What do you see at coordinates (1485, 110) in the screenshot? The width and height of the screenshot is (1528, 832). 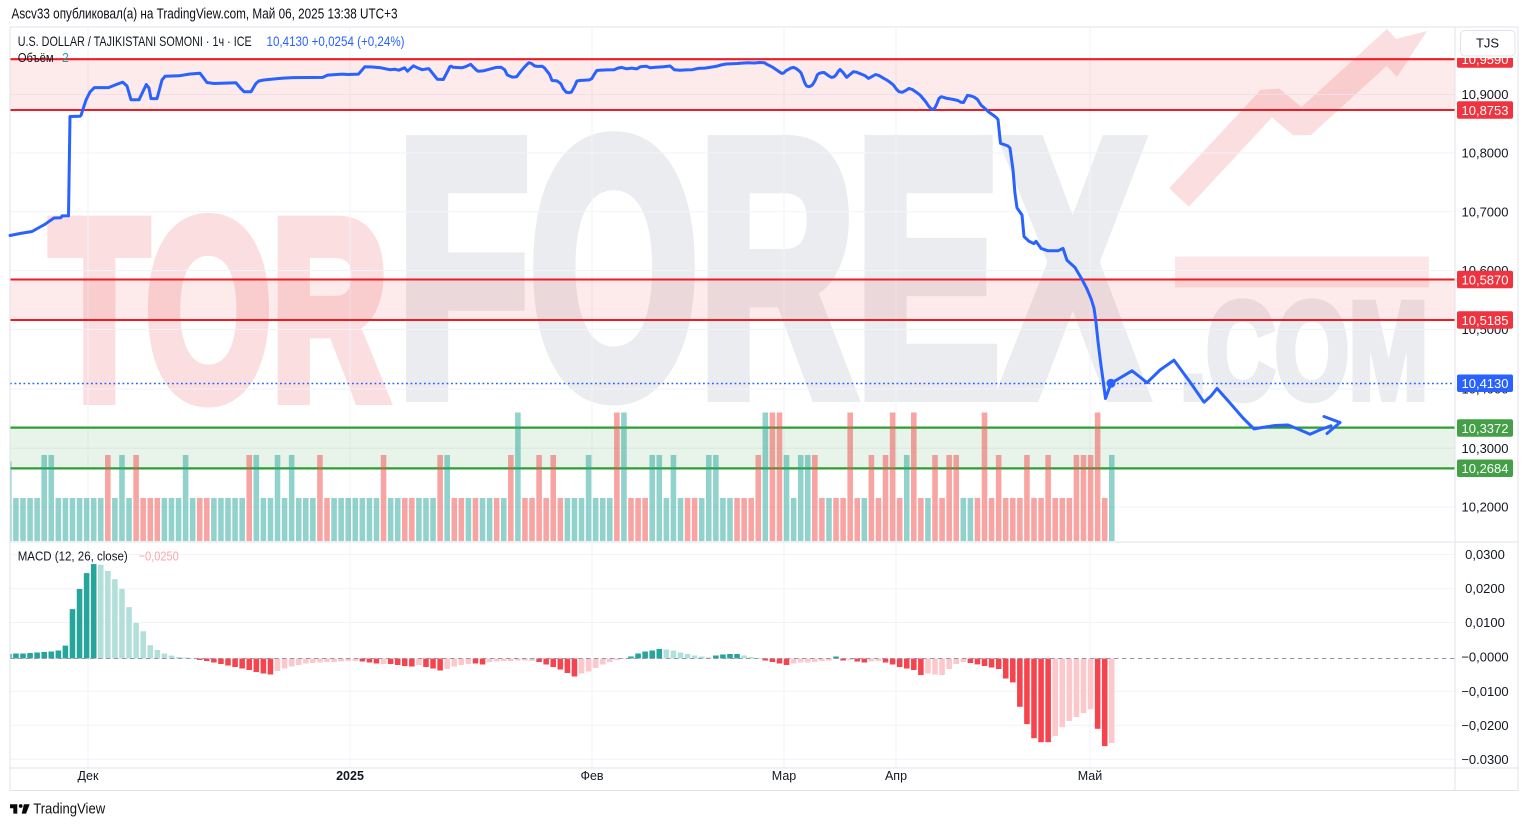 I see `svg-text: 10,8753` at bounding box center [1485, 110].